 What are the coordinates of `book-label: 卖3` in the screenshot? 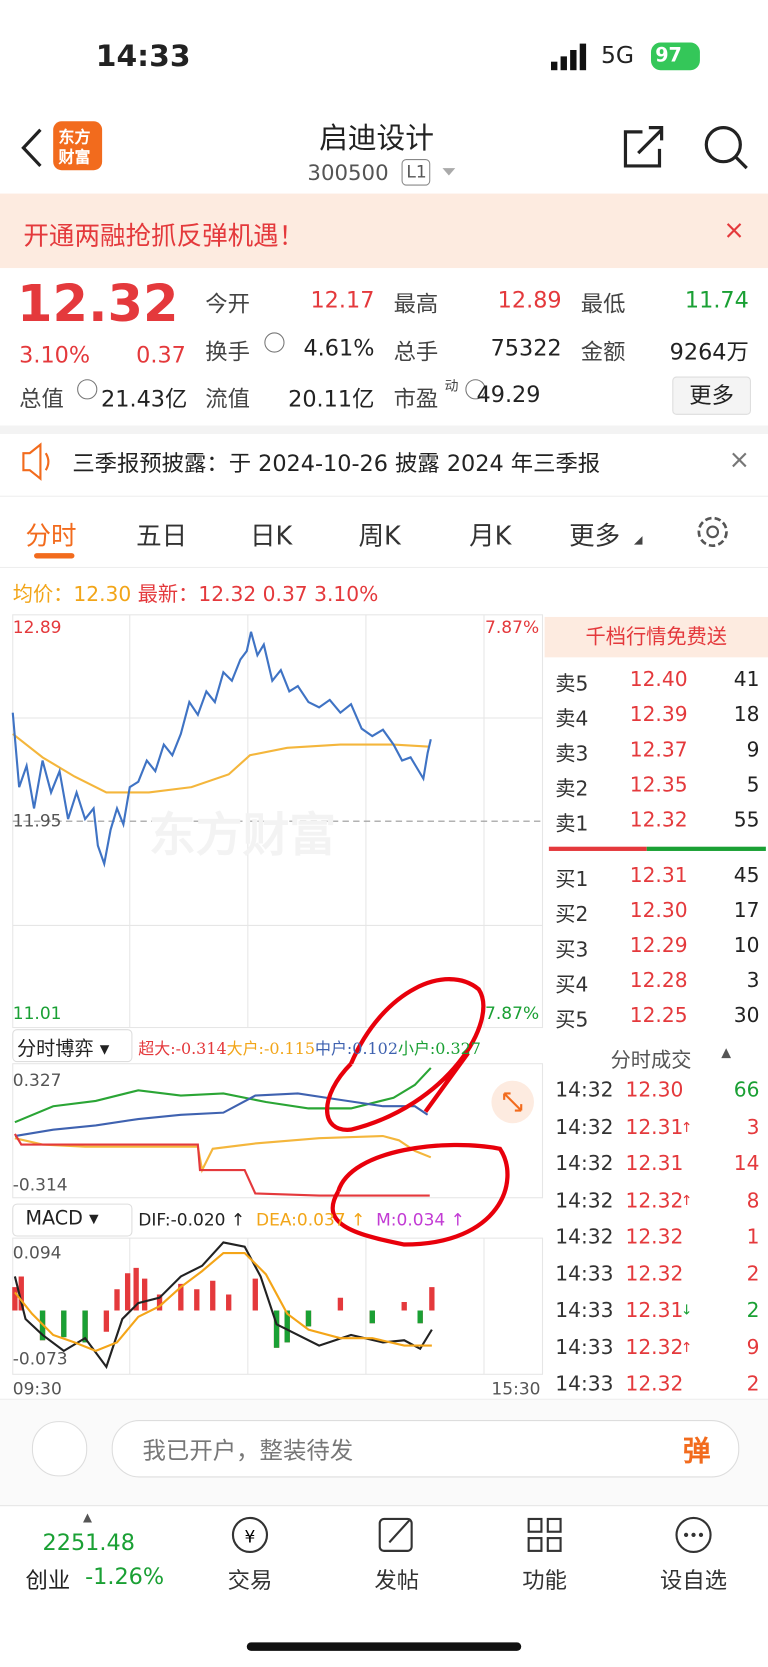 It's located at (572, 754).